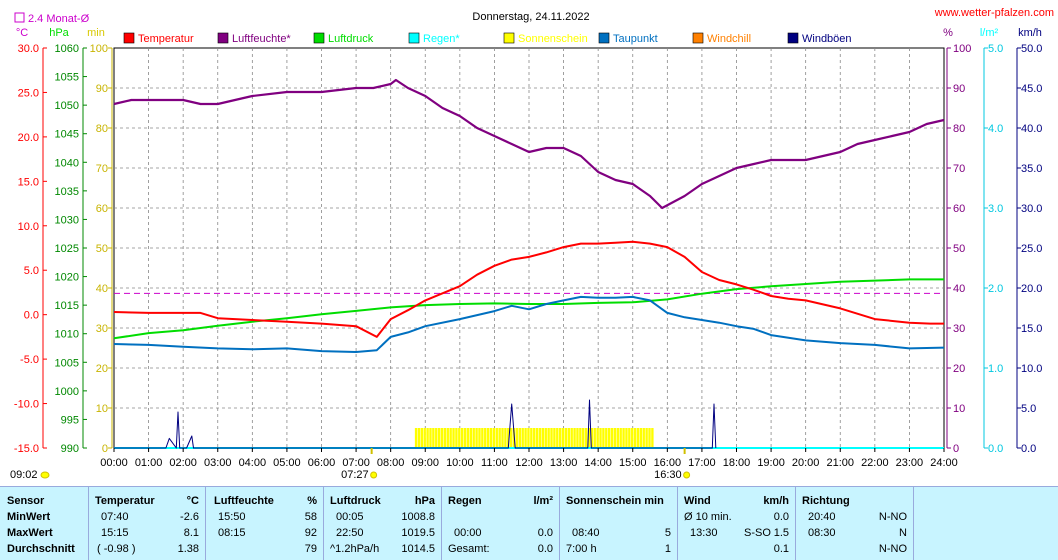  I want to click on hdr-sensor: Sensor, so click(26, 501).